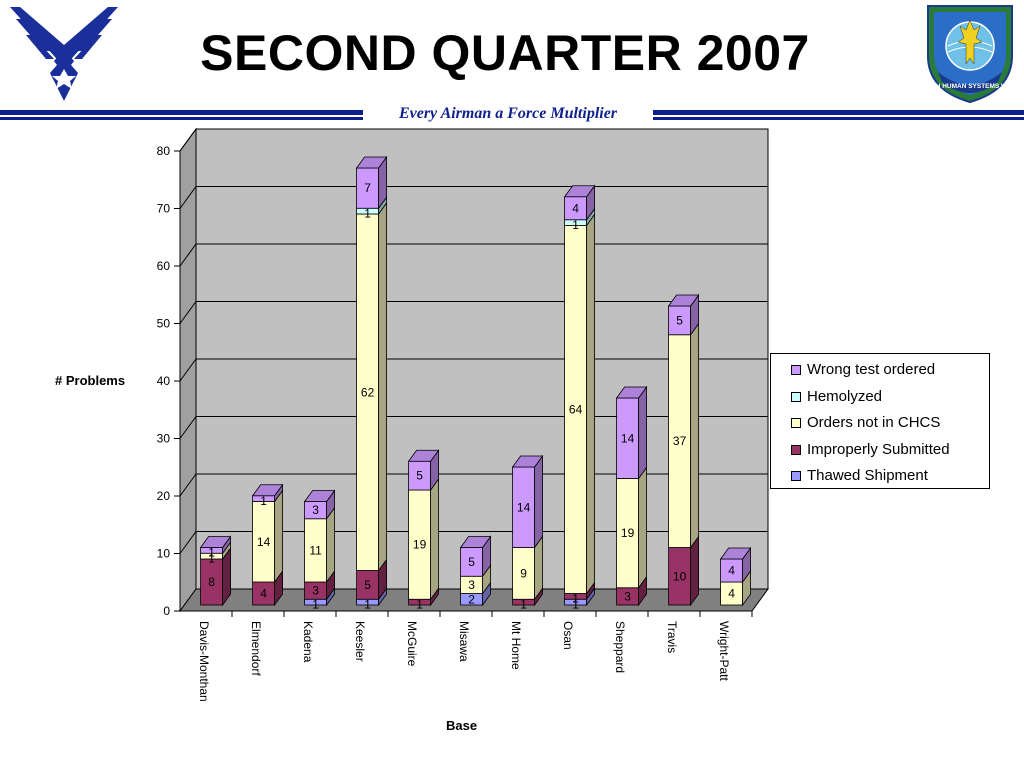  Describe the element at coordinates (576, 410) in the screenshot. I see `data-label: 64` at that location.